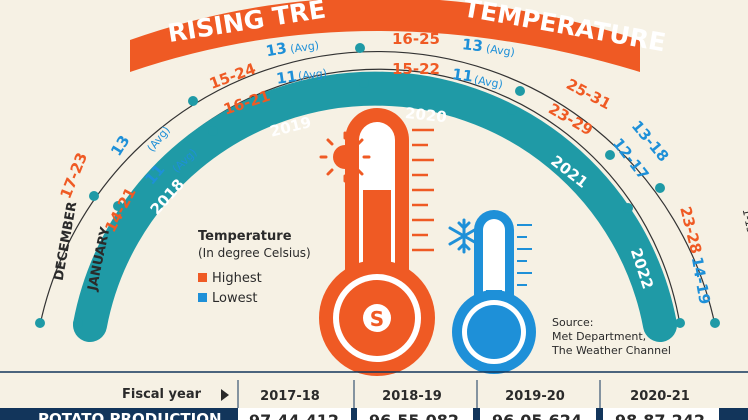 This screenshot has width=748, height=420. What do you see at coordinates (286, 77) in the screenshot?
I see `jan-2019-low: 11` at bounding box center [286, 77].